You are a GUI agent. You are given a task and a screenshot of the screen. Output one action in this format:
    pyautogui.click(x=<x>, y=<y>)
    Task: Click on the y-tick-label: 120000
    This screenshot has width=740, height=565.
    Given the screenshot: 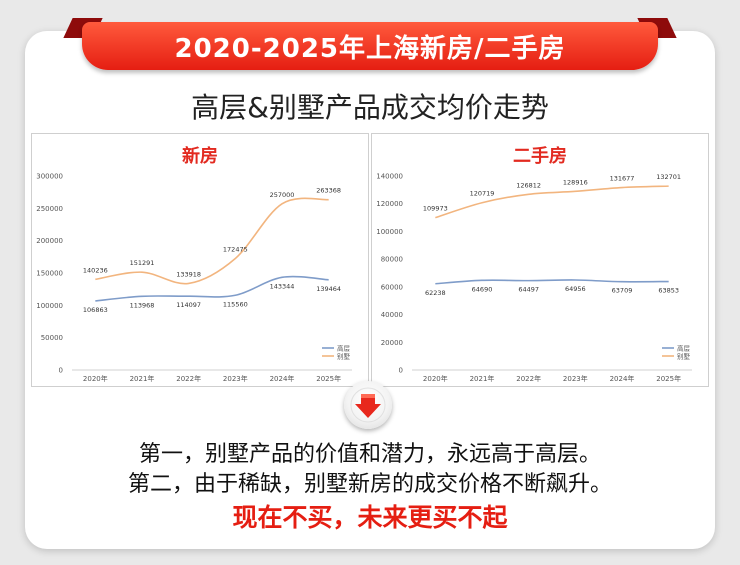 What is the action you would take?
    pyautogui.click(x=389, y=204)
    